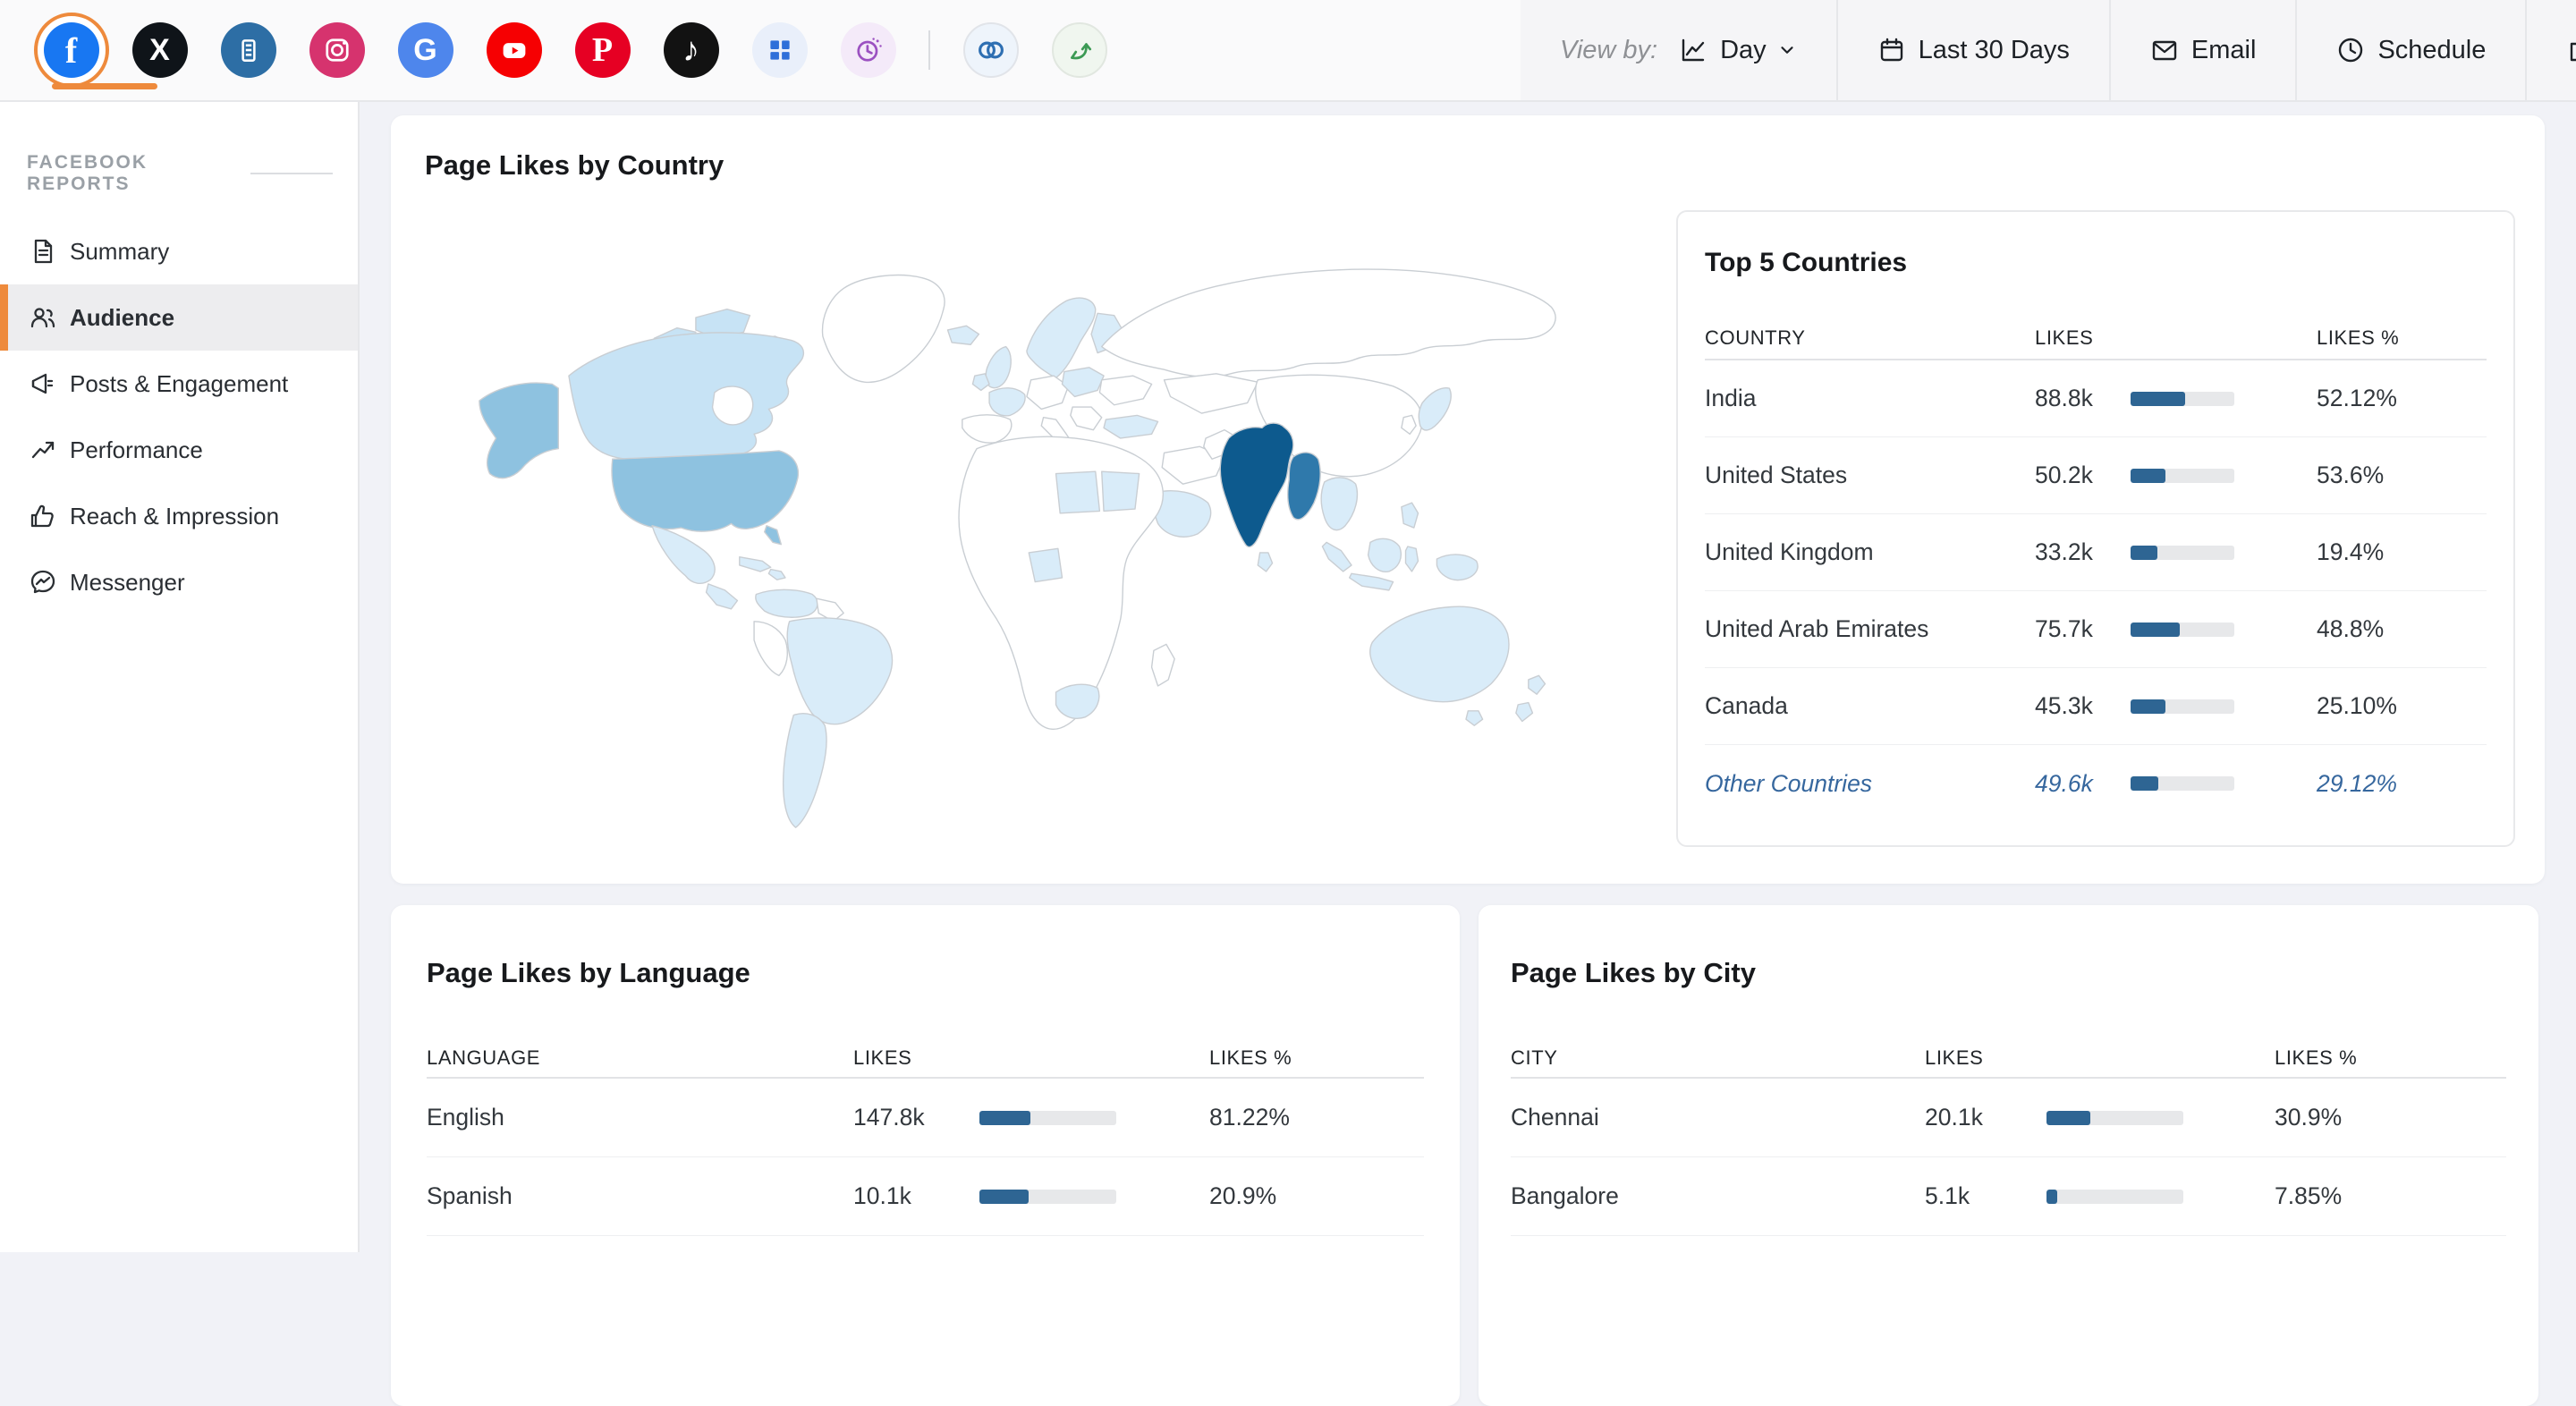  Describe the element at coordinates (470, 1196) in the screenshot. I see `language-name: Spanish` at that location.